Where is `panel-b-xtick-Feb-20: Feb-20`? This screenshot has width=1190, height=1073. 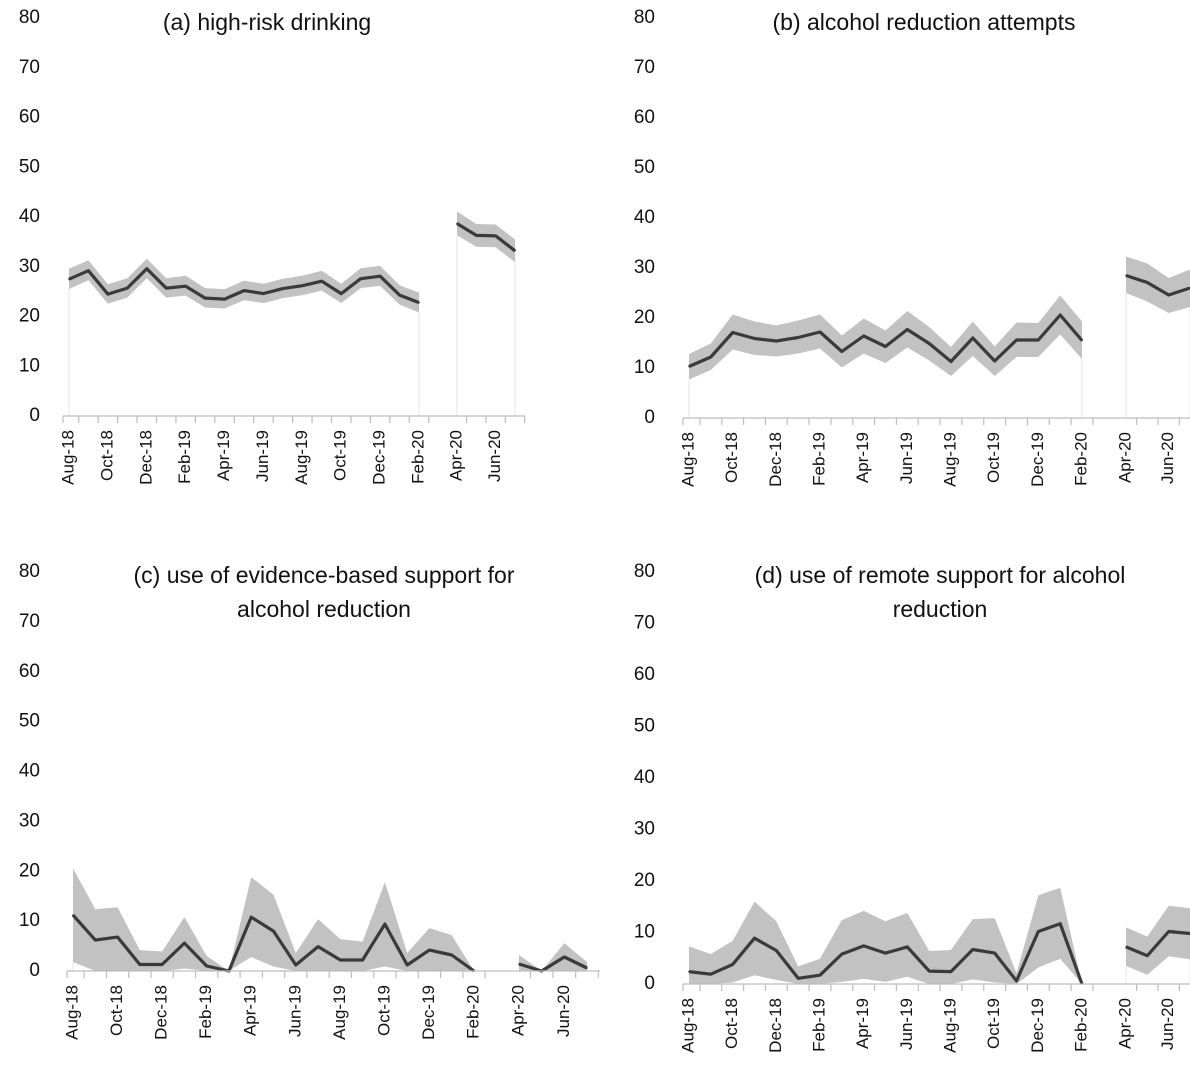
panel-b-xtick-Feb-20: Feb-20 is located at coordinates (1080, 459).